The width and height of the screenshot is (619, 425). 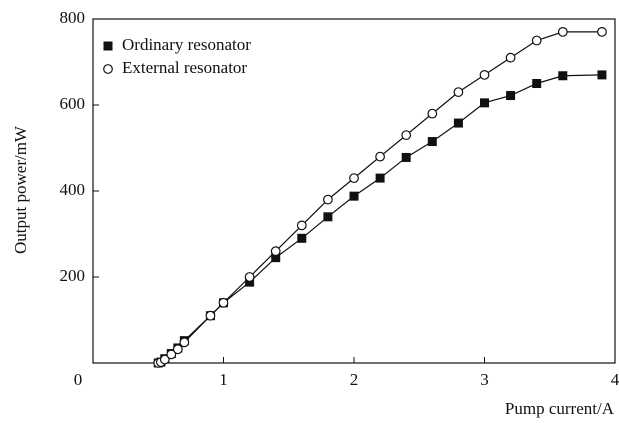 What do you see at coordinates (354, 379) in the screenshot?
I see `x-tick-label: 2` at bounding box center [354, 379].